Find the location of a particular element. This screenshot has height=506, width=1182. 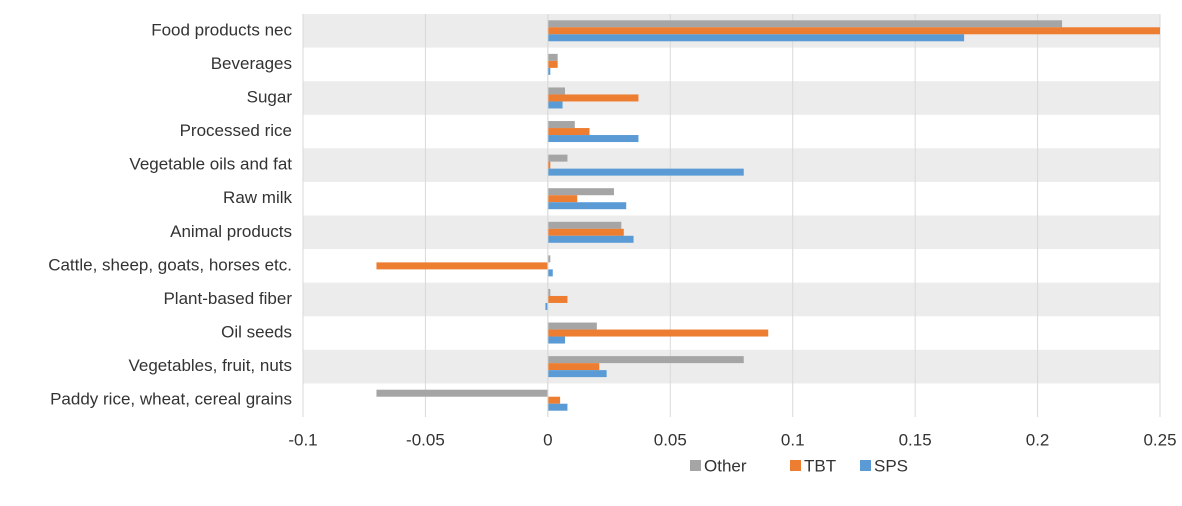

y-tick-label: Plant-based fiber is located at coordinates (227, 298).